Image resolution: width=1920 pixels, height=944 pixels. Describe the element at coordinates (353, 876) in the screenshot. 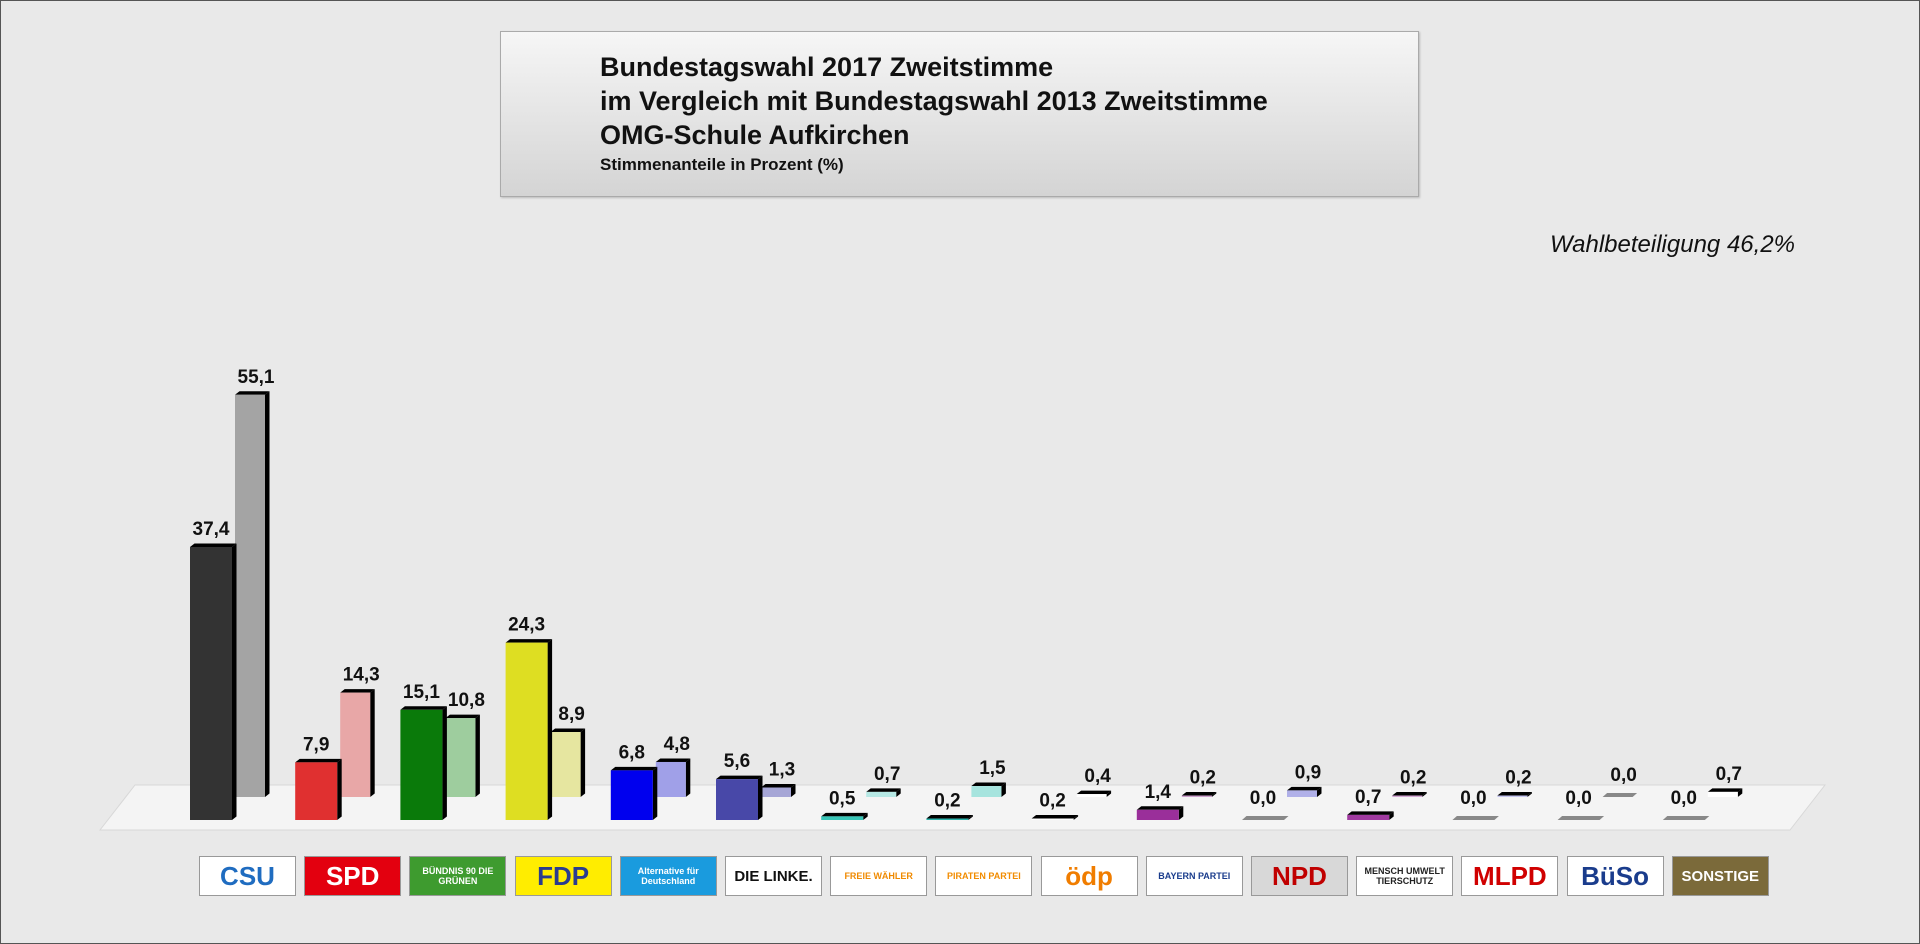

I see `party-logo-1: SPD` at that location.